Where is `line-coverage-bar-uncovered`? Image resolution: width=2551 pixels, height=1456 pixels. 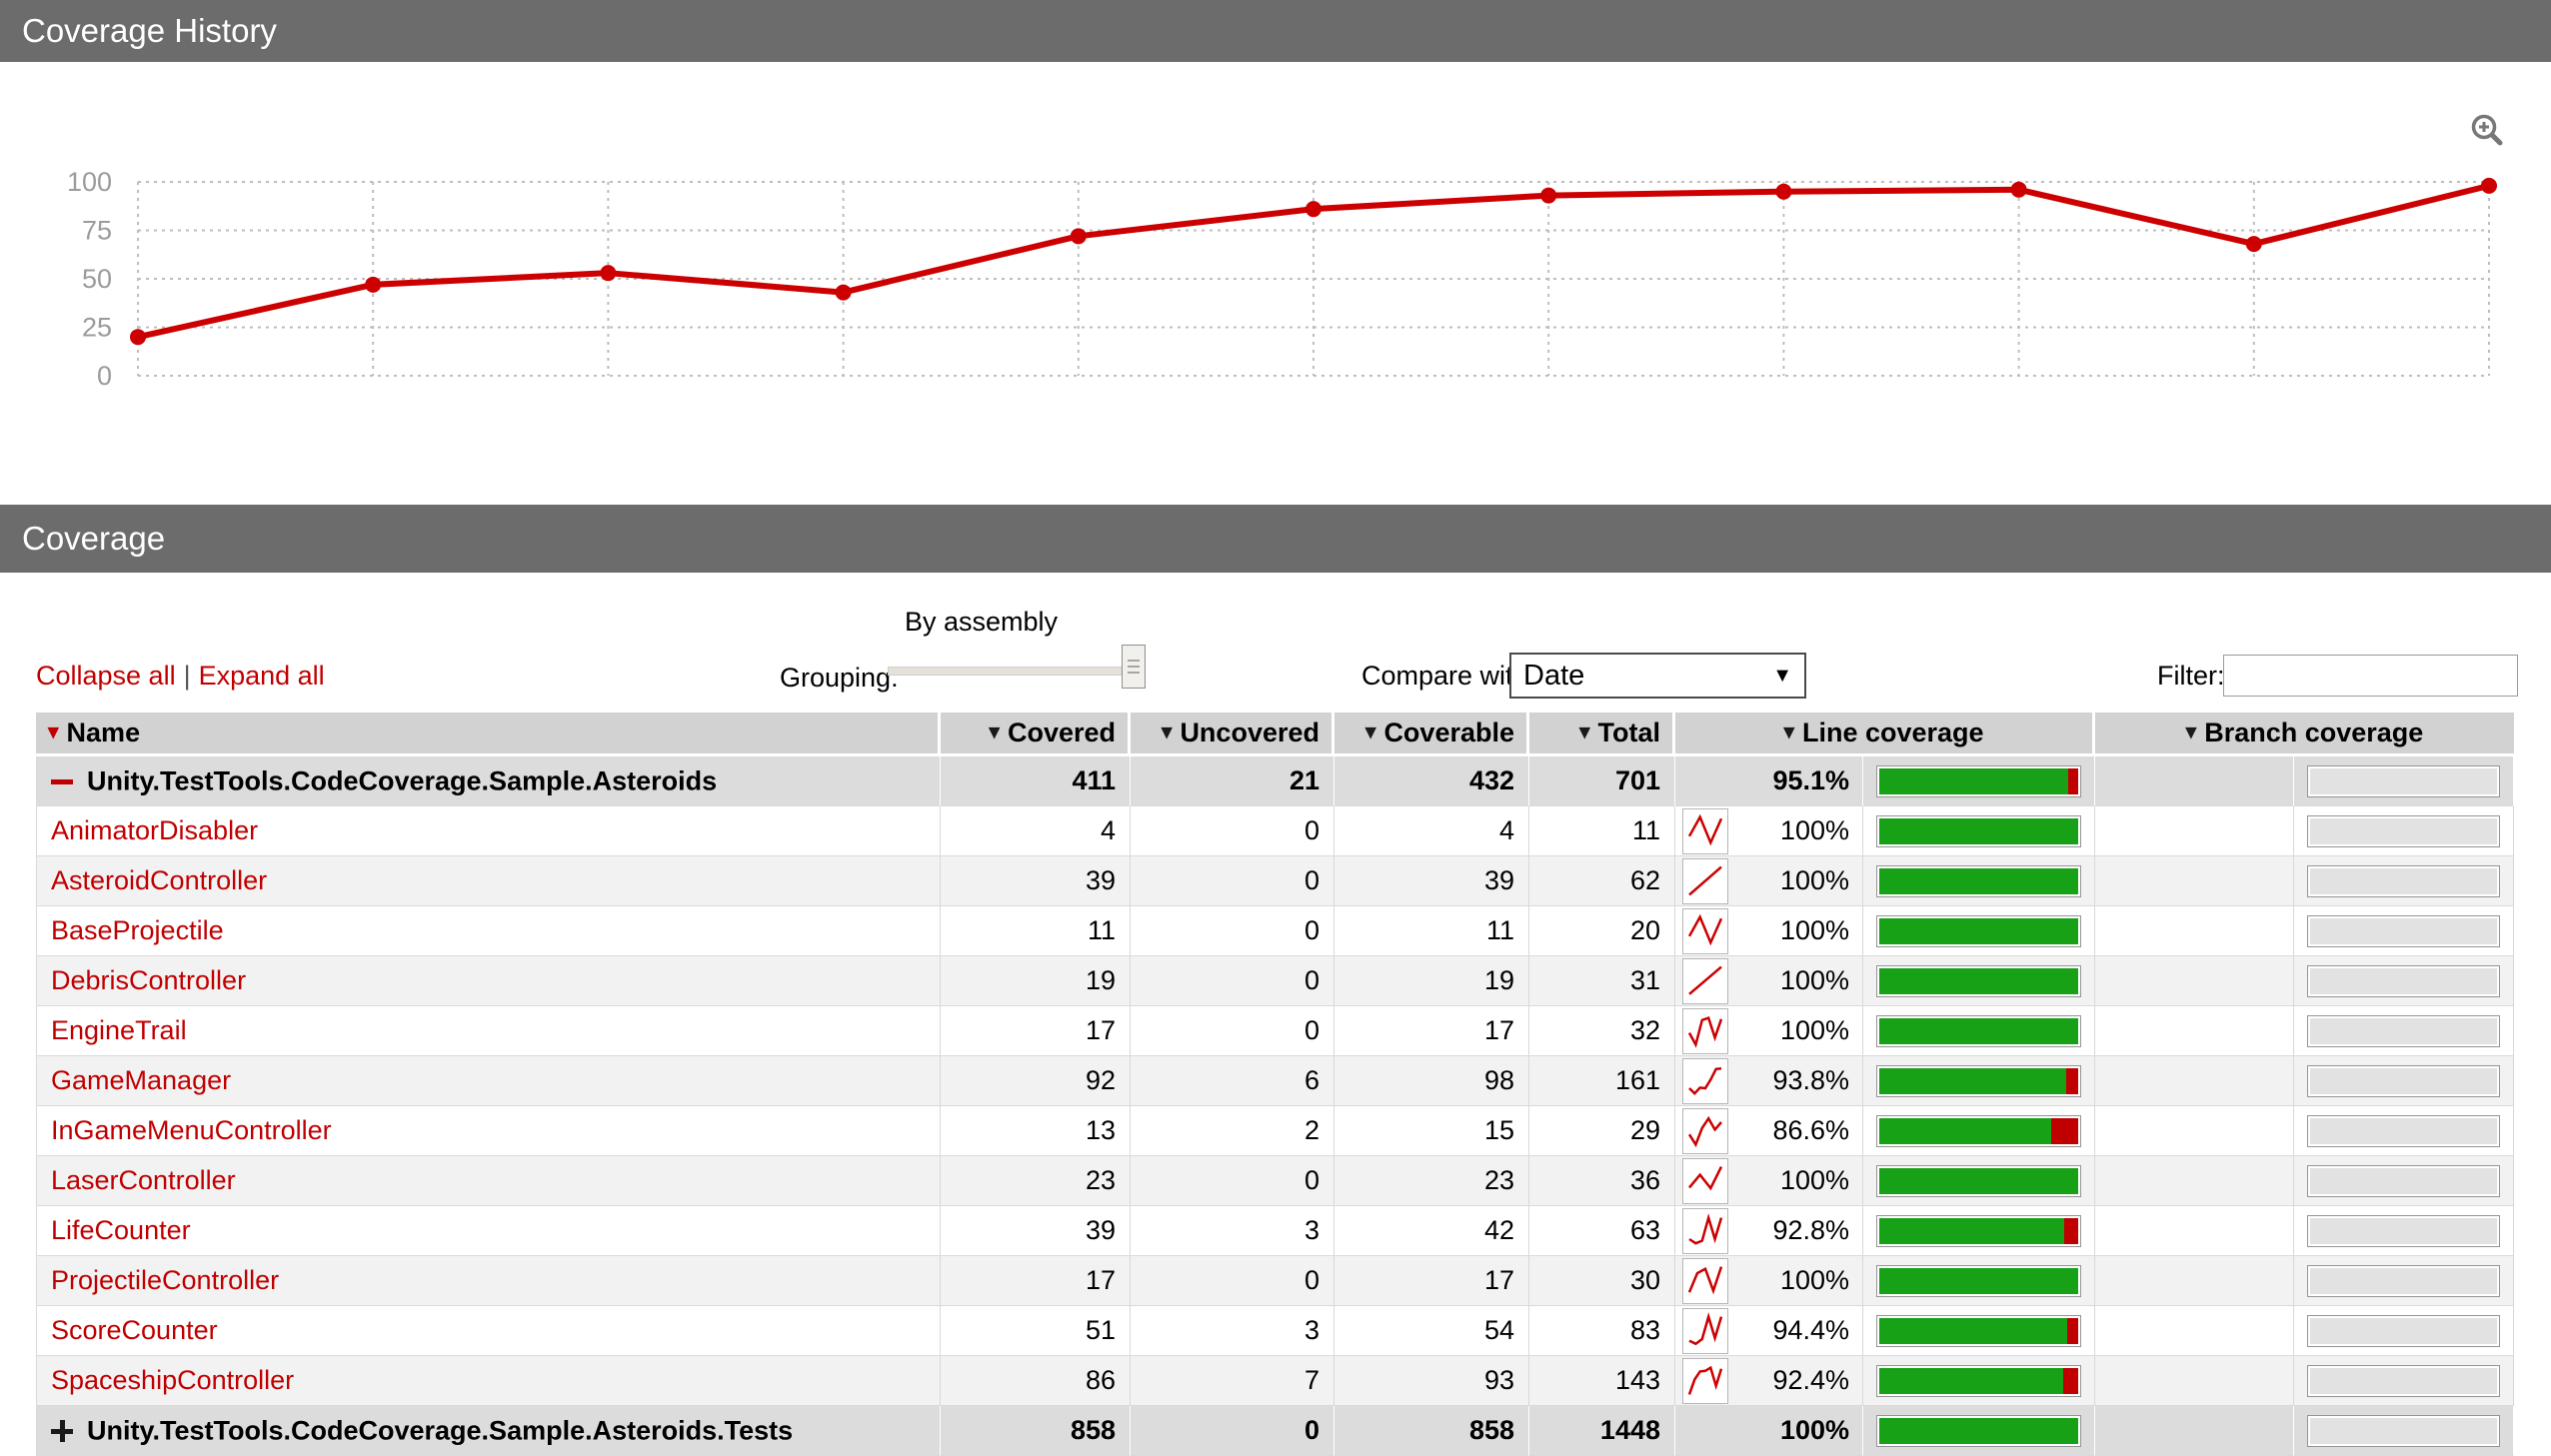 line-coverage-bar-uncovered is located at coordinates (2072, 1080).